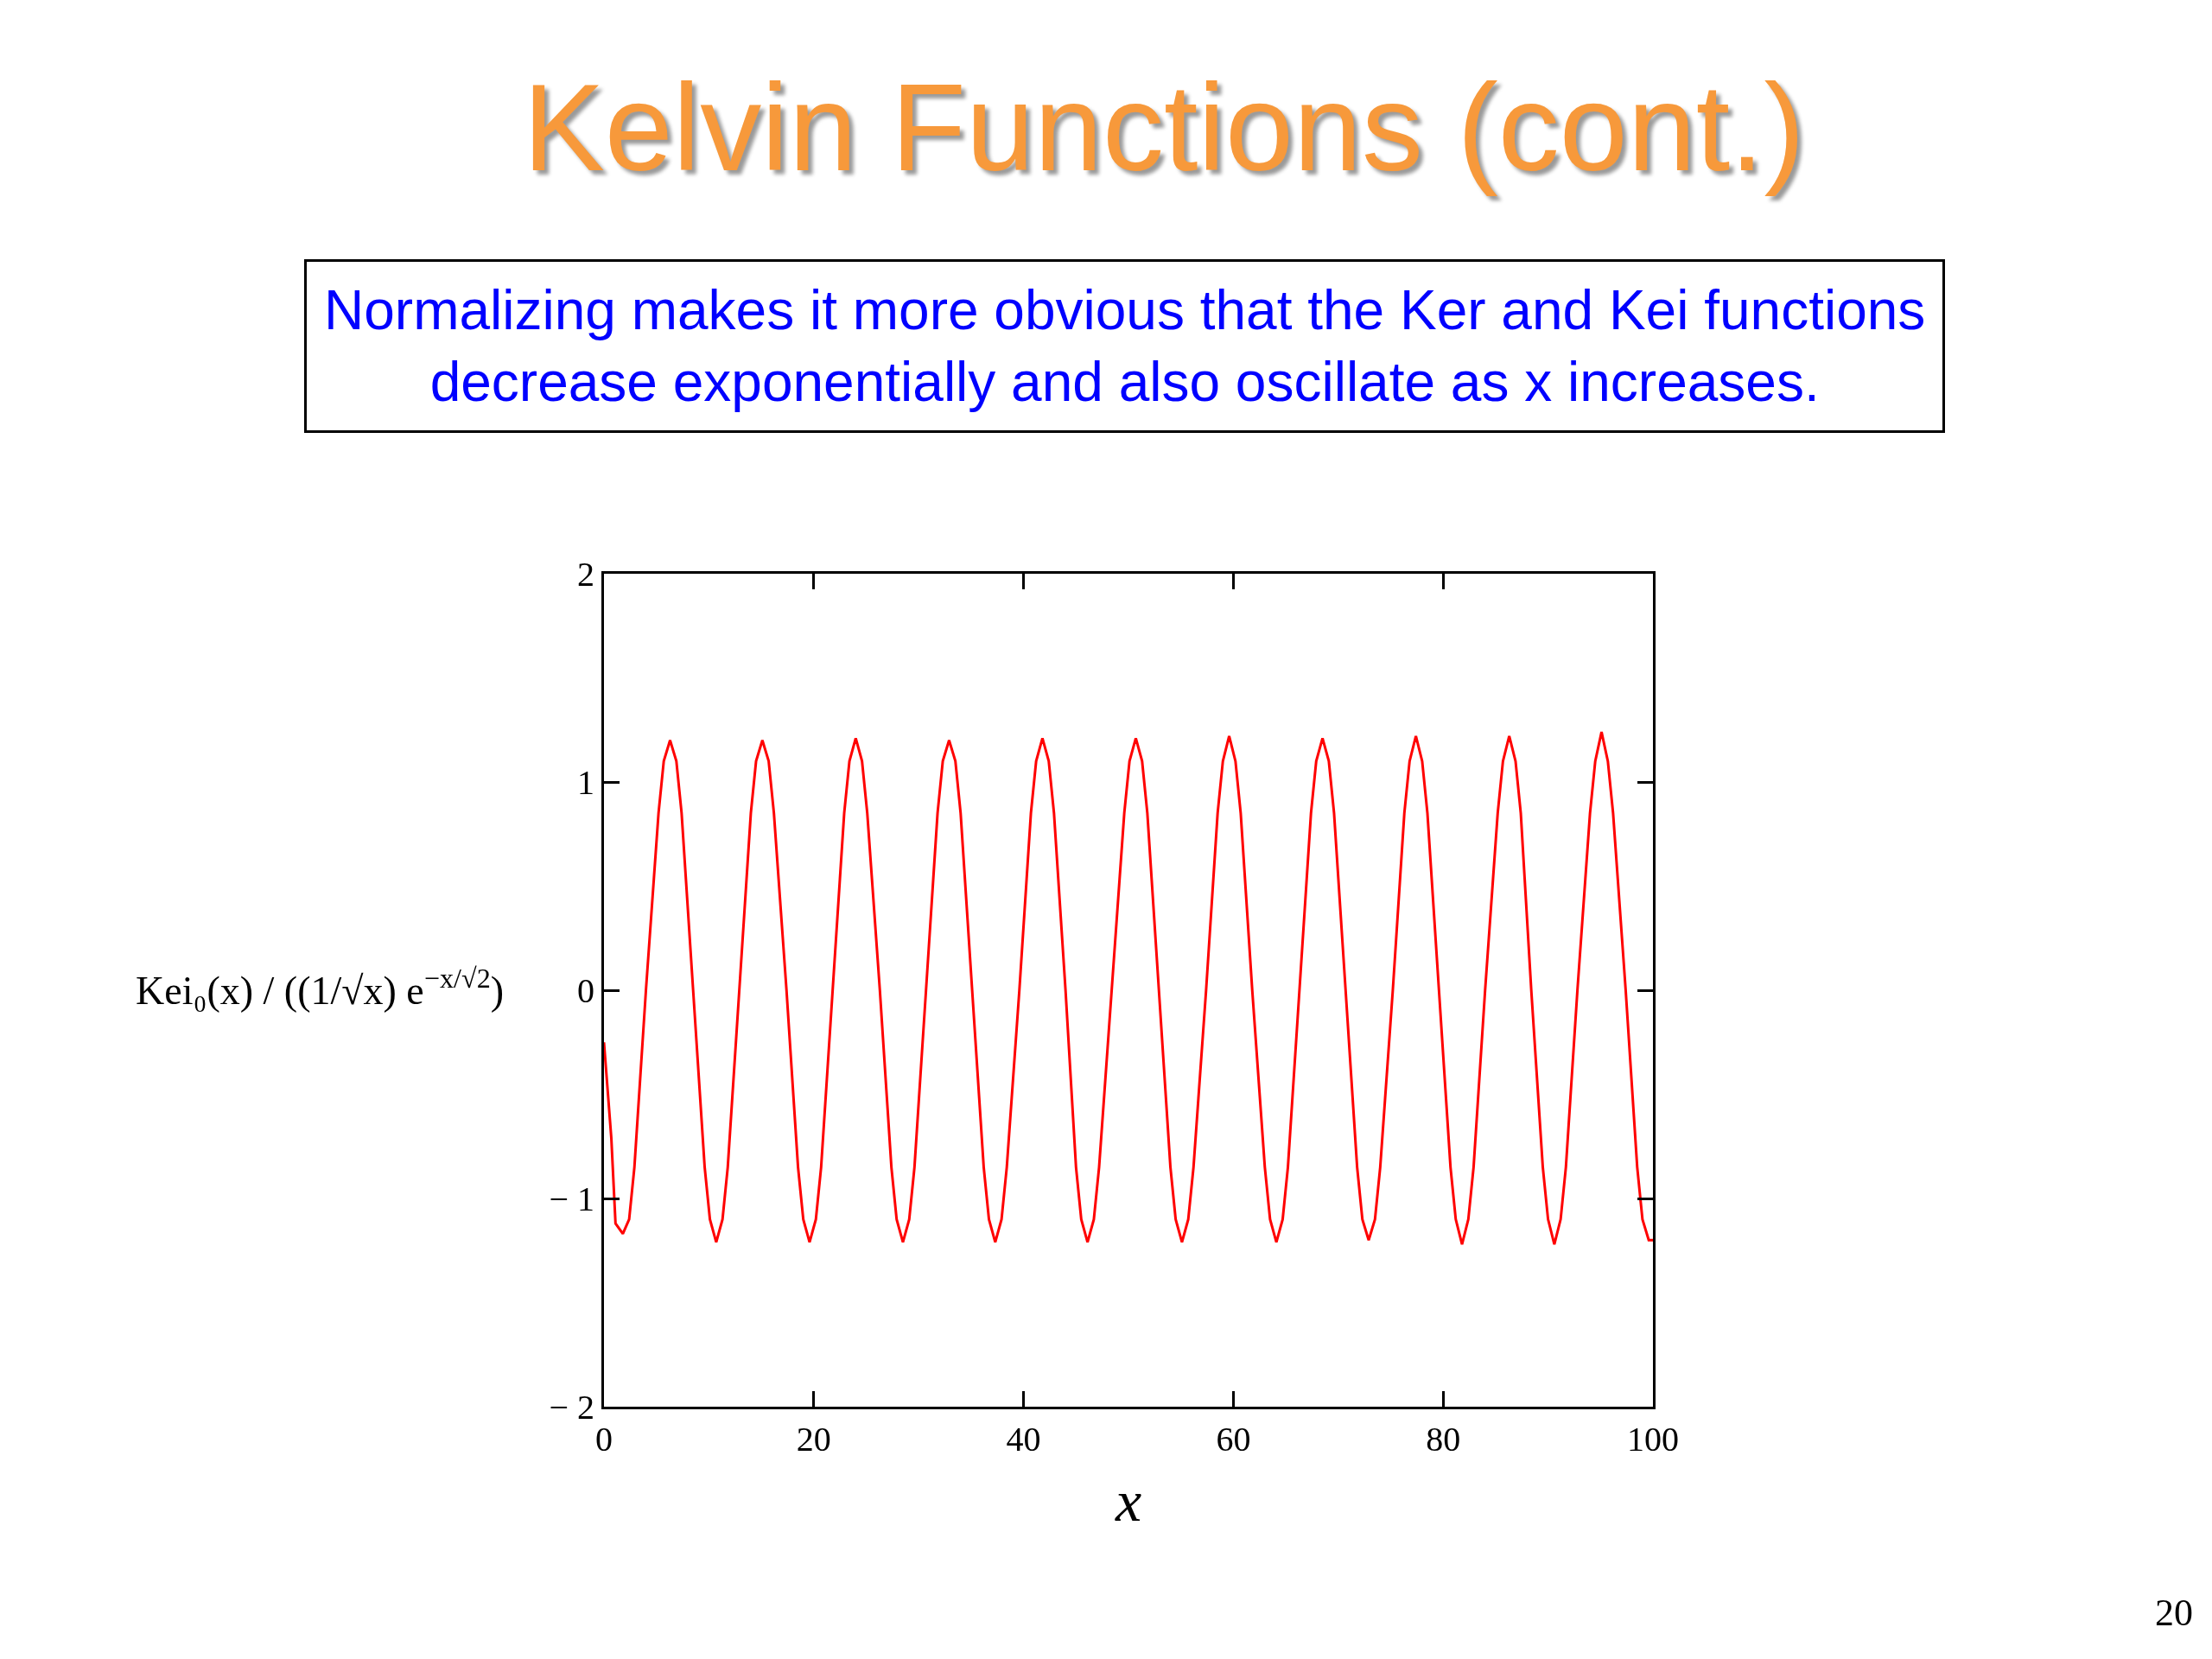  What do you see at coordinates (2174, 1613) in the screenshot?
I see `text: 20` at bounding box center [2174, 1613].